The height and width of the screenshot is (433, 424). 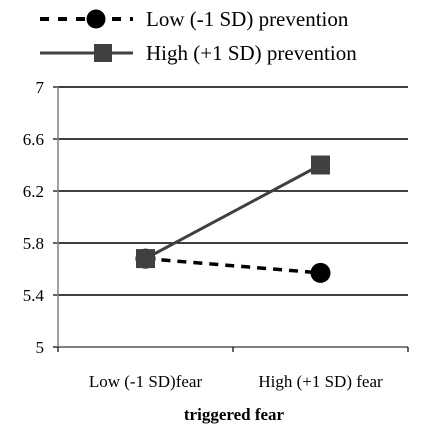 What do you see at coordinates (33, 139) in the screenshot?
I see `y-tick-label: 6.6` at bounding box center [33, 139].